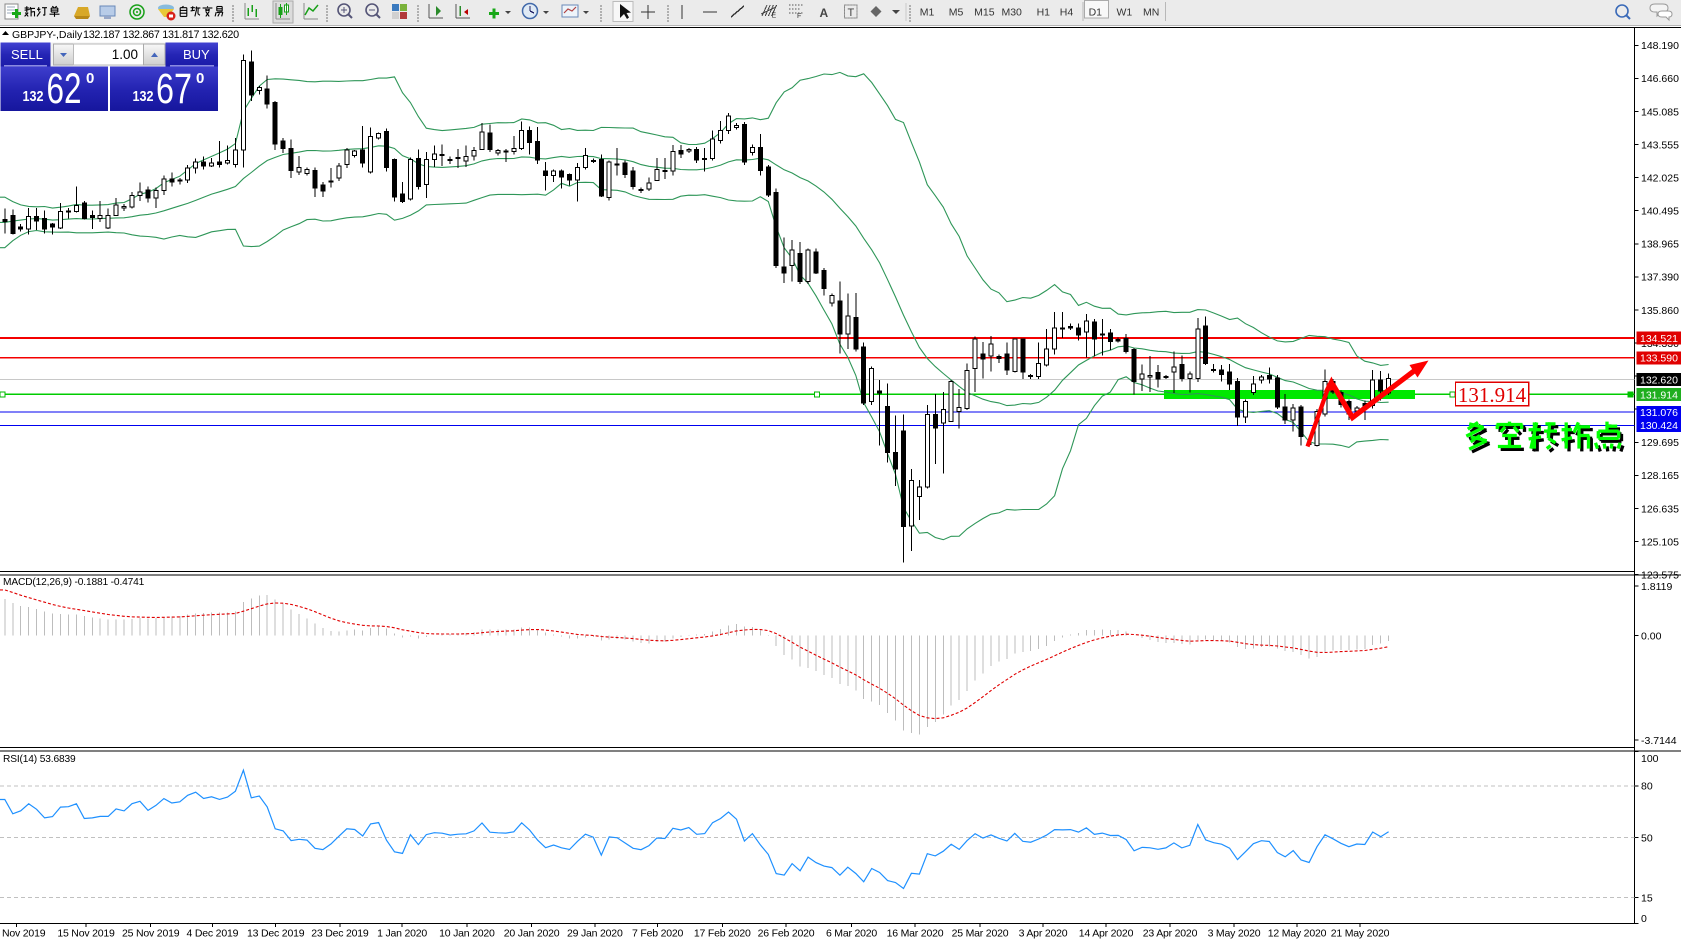 The height and width of the screenshot is (944, 1681). Describe the element at coordinates (1659, 741) in the screenshot. I see `svg-text: -3.7144` at that location.